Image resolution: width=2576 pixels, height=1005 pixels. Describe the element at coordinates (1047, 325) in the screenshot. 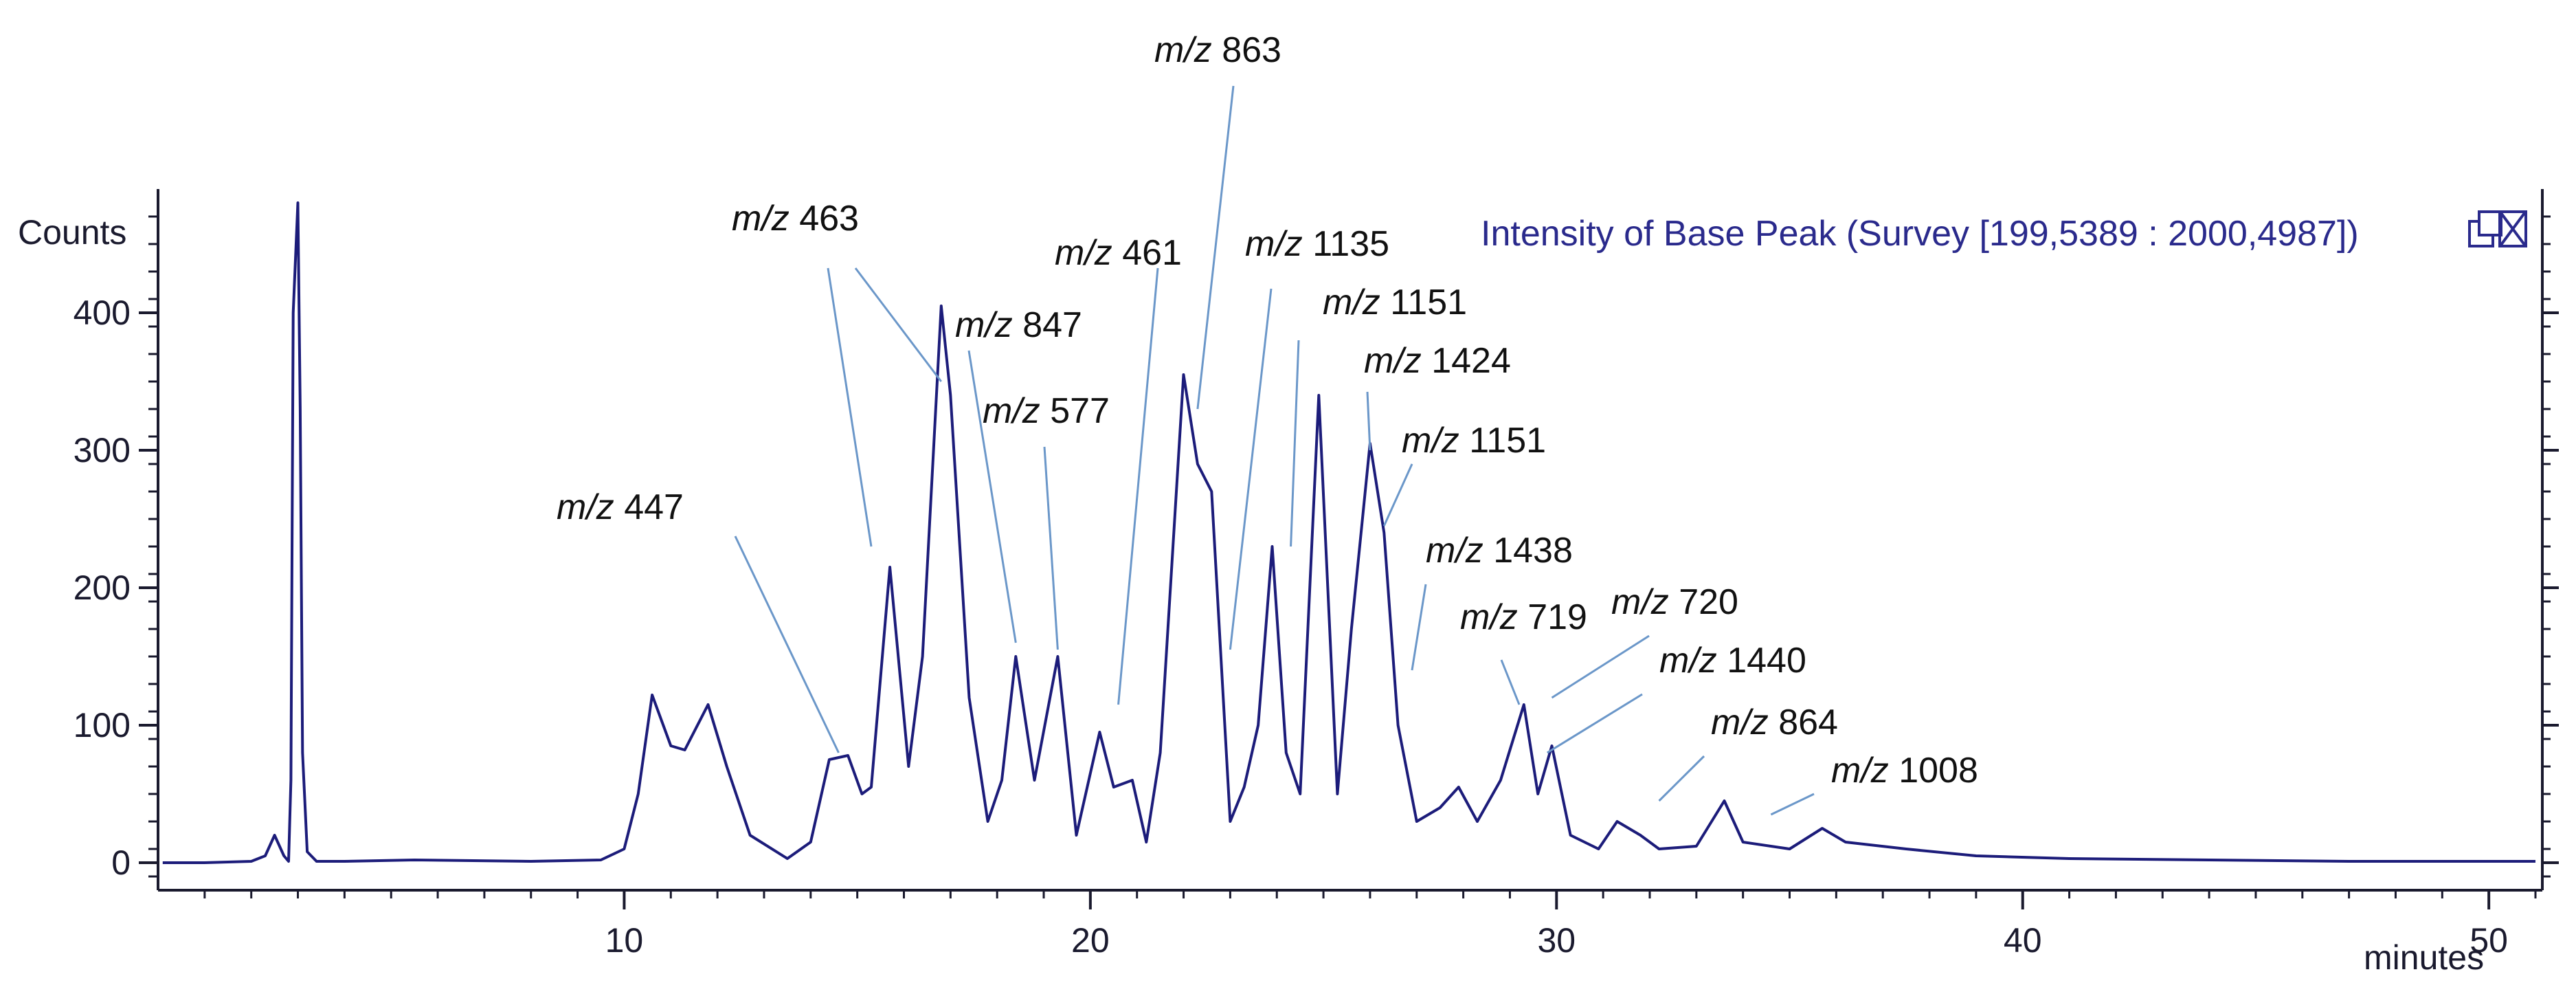

I see `annotation-value: 847` at that location.